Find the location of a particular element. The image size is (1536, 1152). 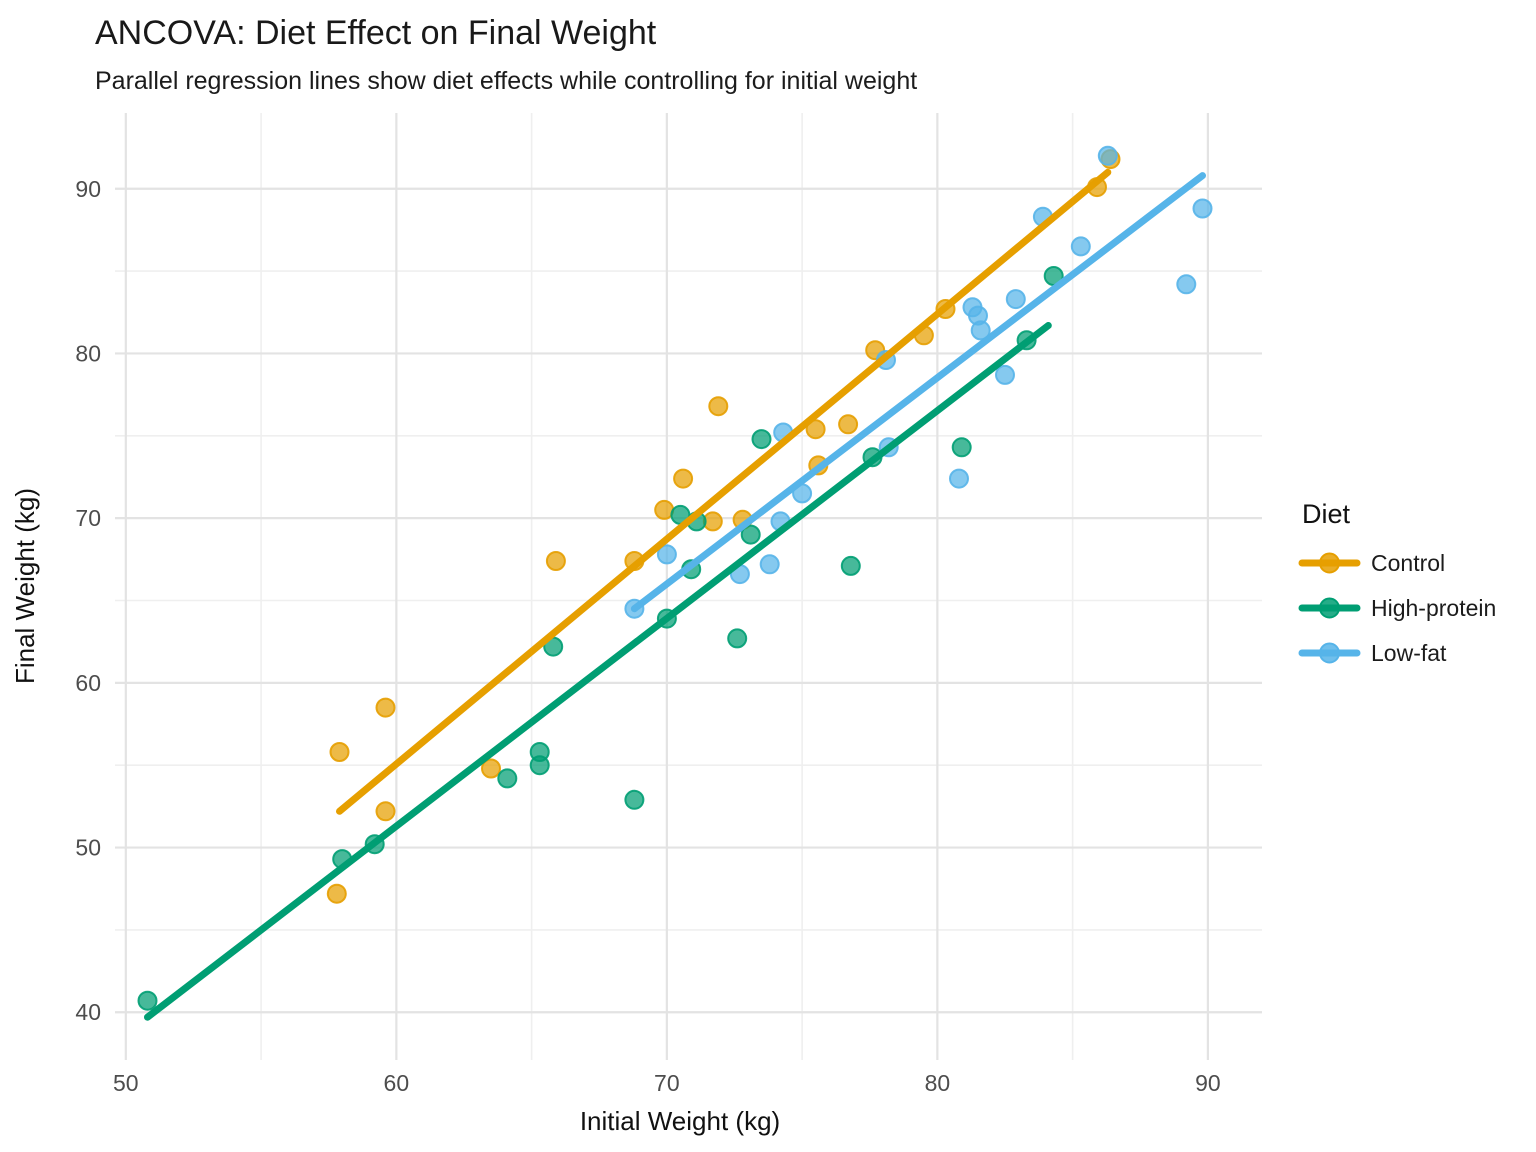

y-tick-label: 80 is located at coordinates (88, 353).